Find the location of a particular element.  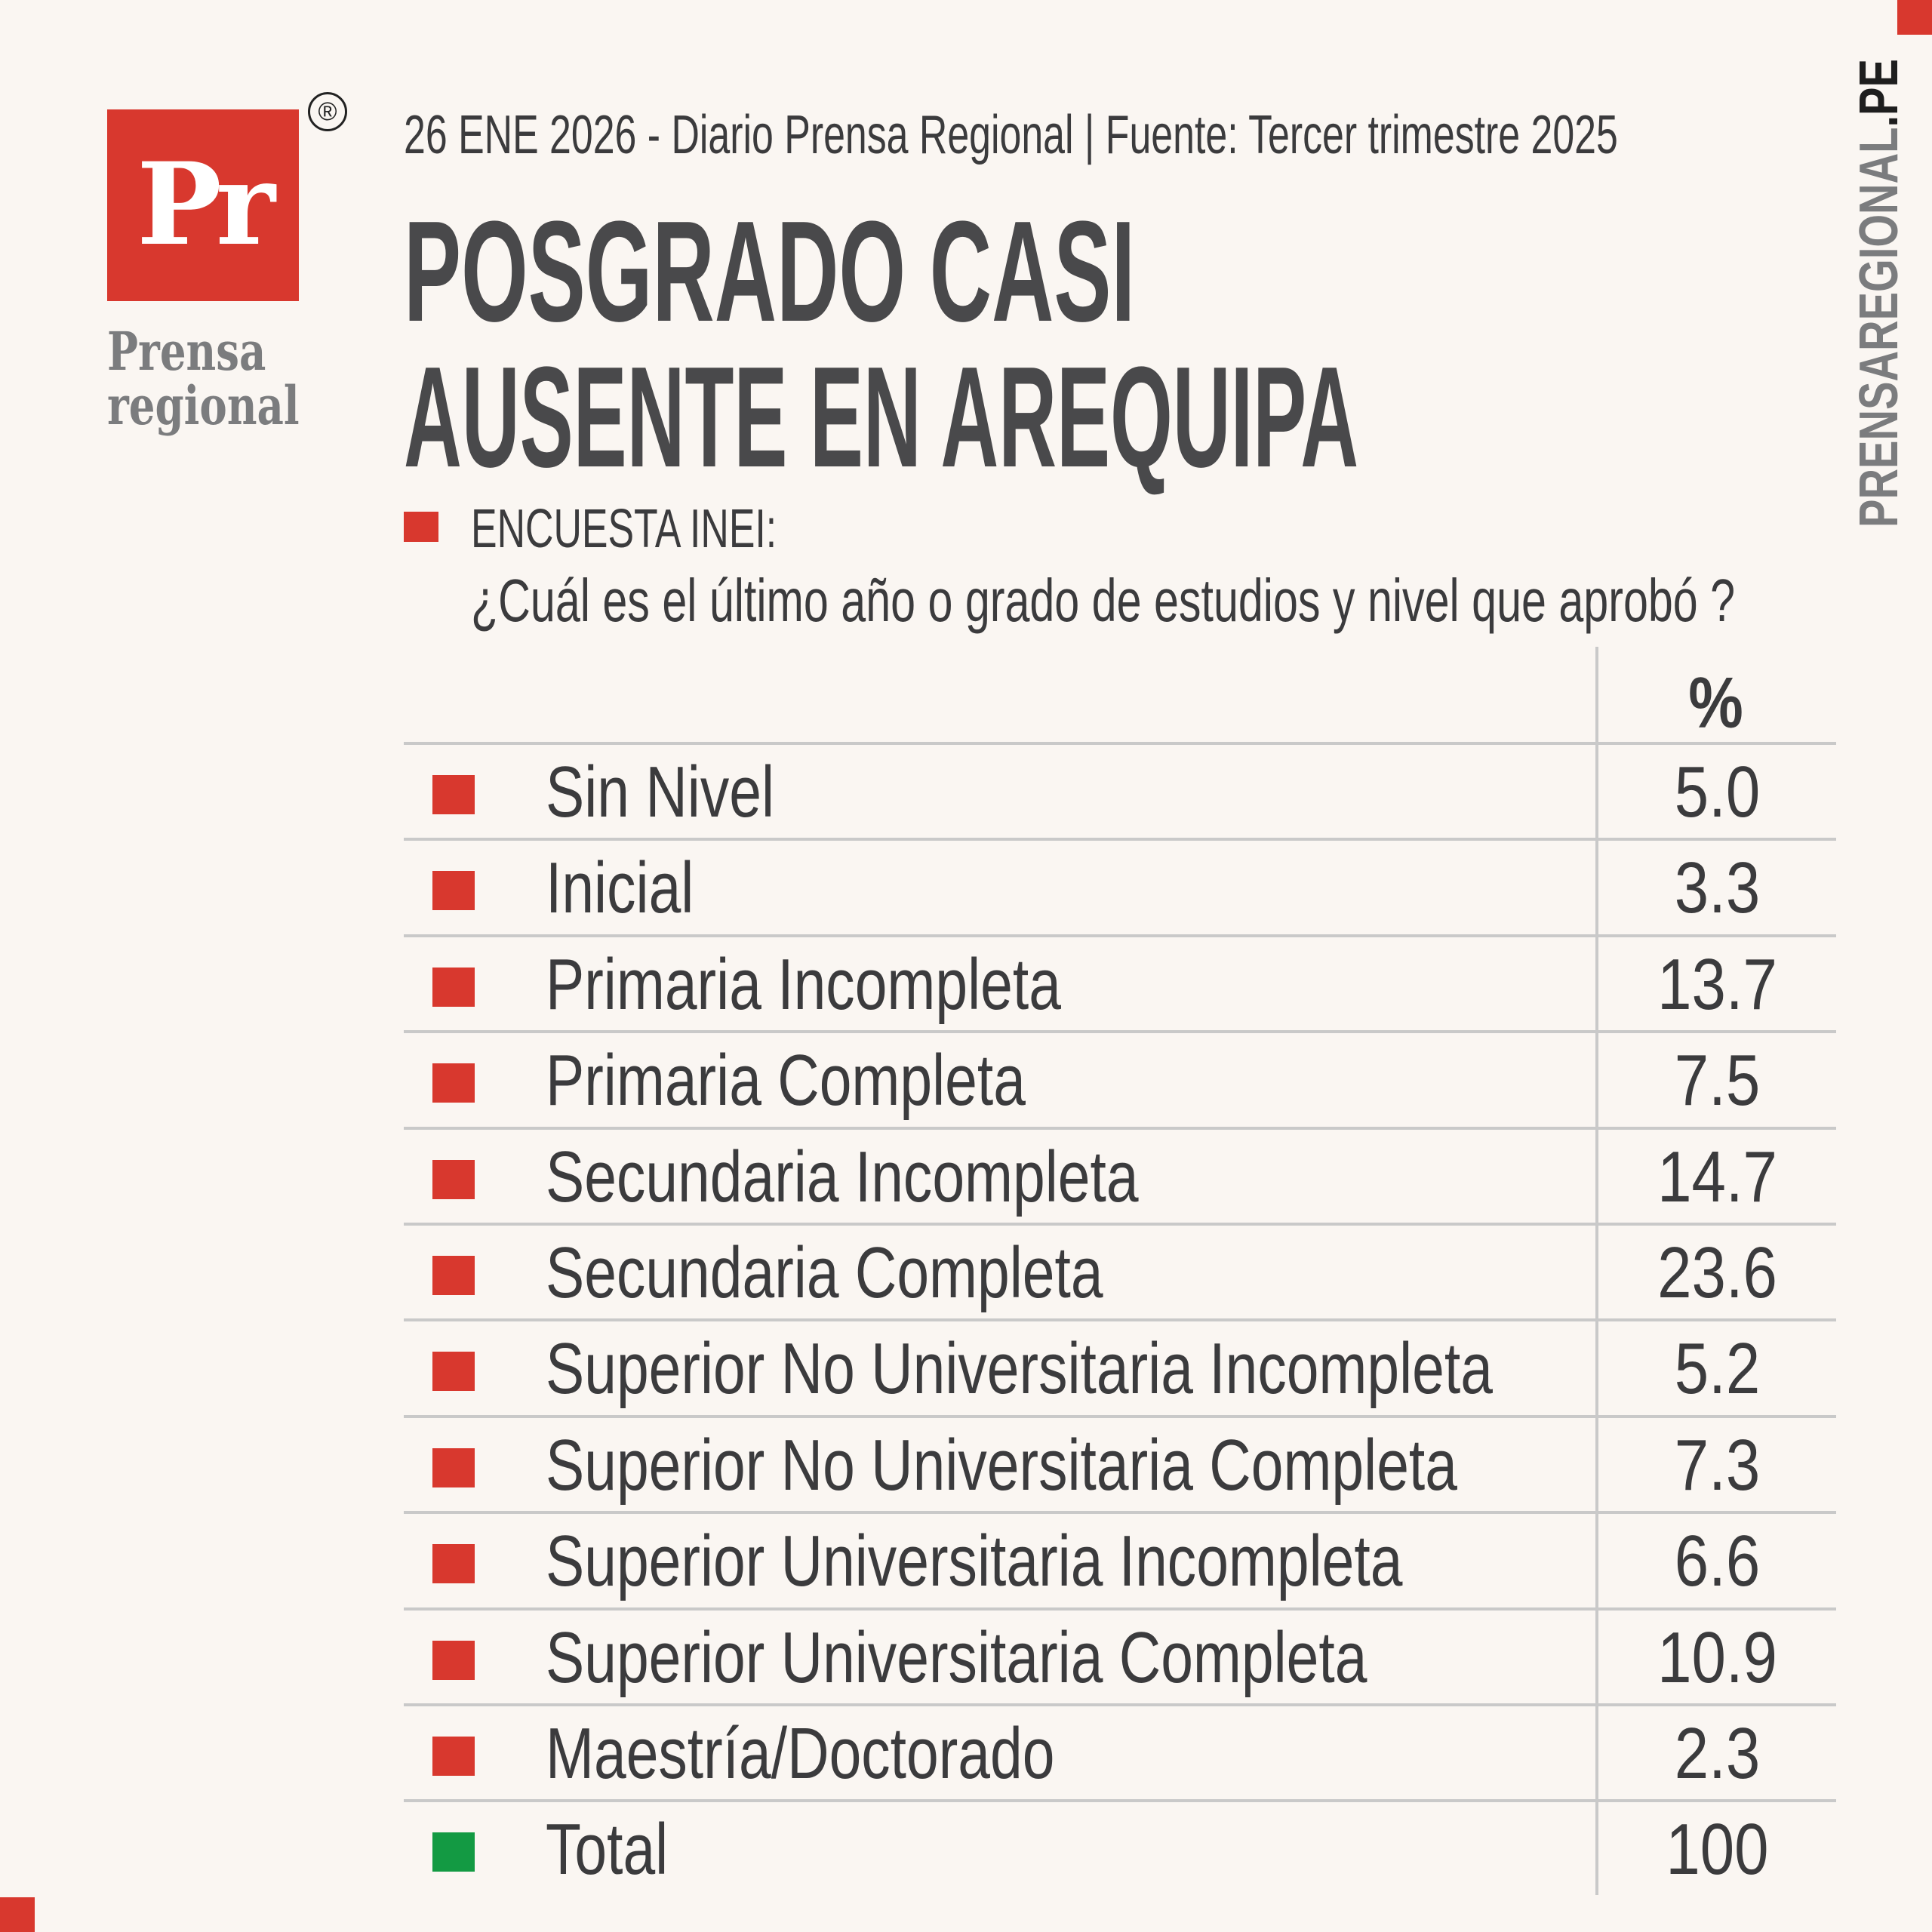

row-value: 7.5 is located at coordinates (1717, 1080).